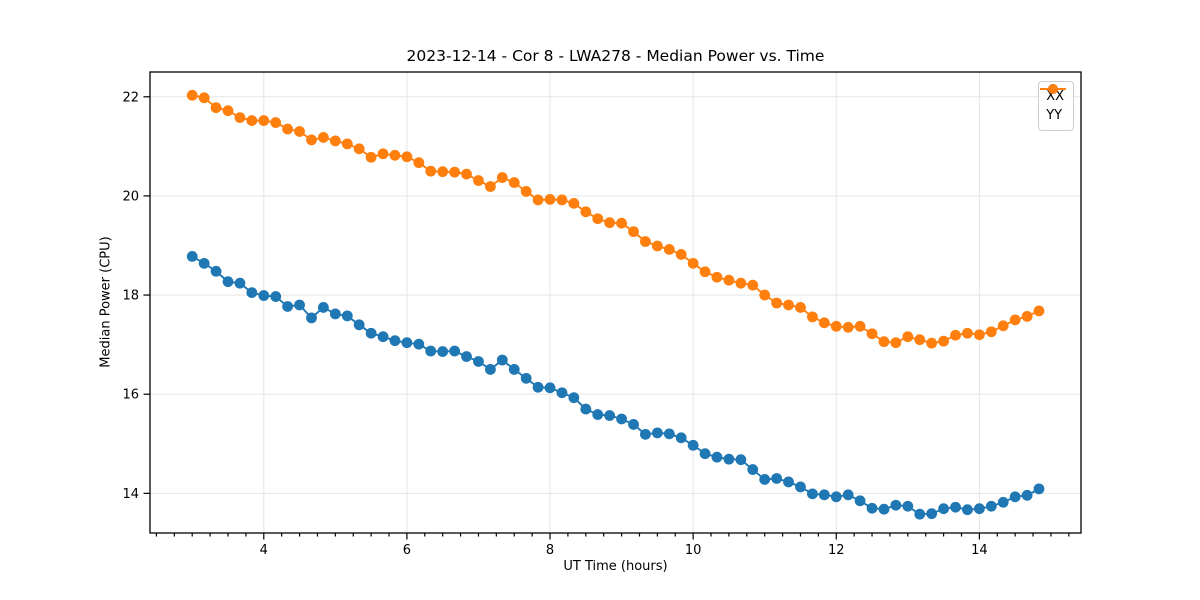 This screenshot has width=1200, height=600. Describe the element at coordinates (1054, 115) in the screenshot. I see `legend-label-yy: YY` at that location.